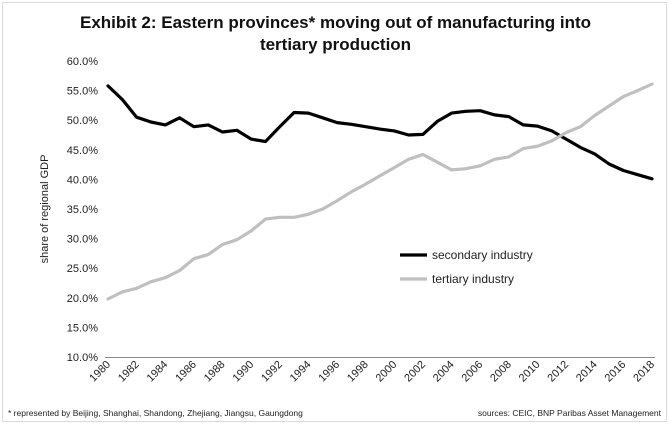 Image resolution: width=671 pixels, height=426 pixels. Describe the element at coordinates (82, 299) in the screenshot. I see `y-tick-label: 20.0%` at that location.